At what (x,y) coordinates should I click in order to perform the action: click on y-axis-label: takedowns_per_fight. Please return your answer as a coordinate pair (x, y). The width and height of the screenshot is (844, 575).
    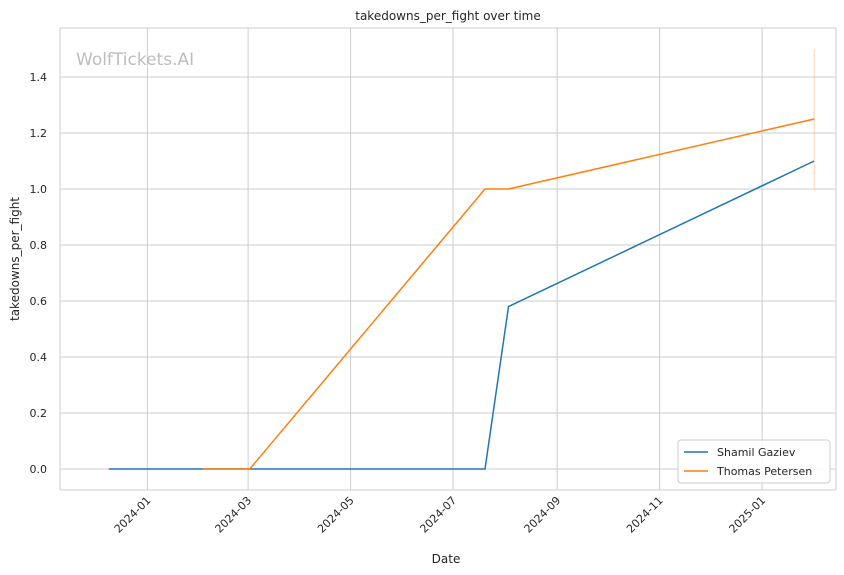
    Looking at the image, I should click on (15, 259).